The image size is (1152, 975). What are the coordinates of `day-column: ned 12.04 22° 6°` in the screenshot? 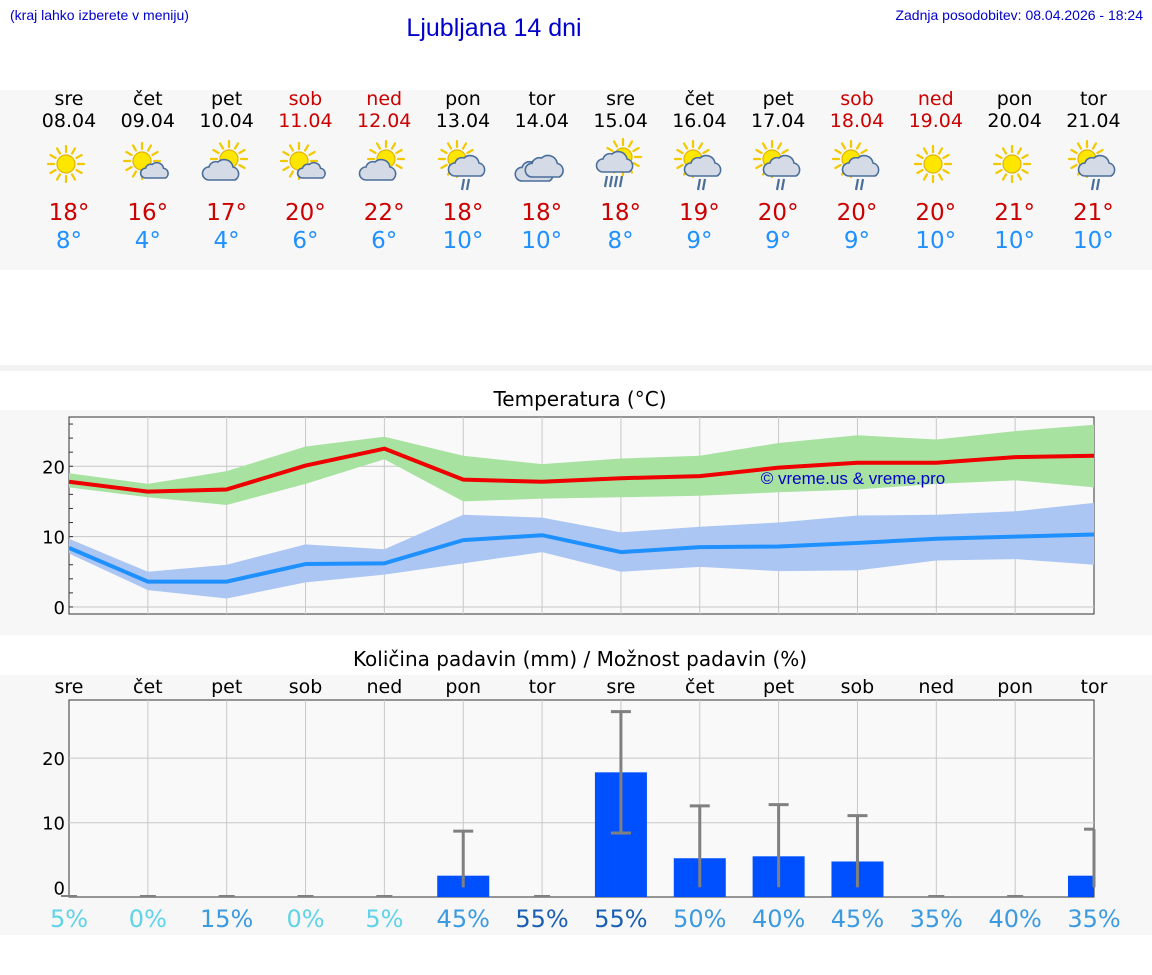 It's located at (384, 171).